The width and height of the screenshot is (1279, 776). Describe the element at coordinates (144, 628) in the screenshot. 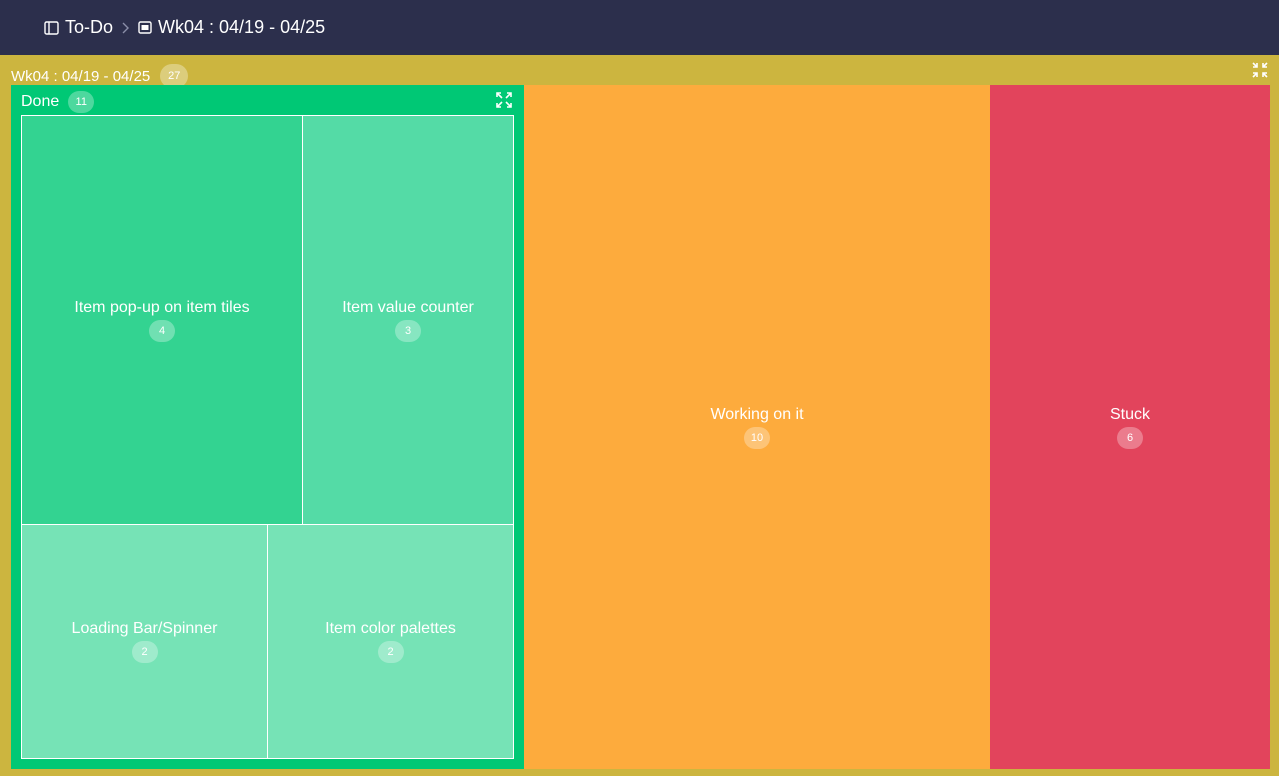

I see `item-tile-label: Loading Bar/Spinner` at that location.